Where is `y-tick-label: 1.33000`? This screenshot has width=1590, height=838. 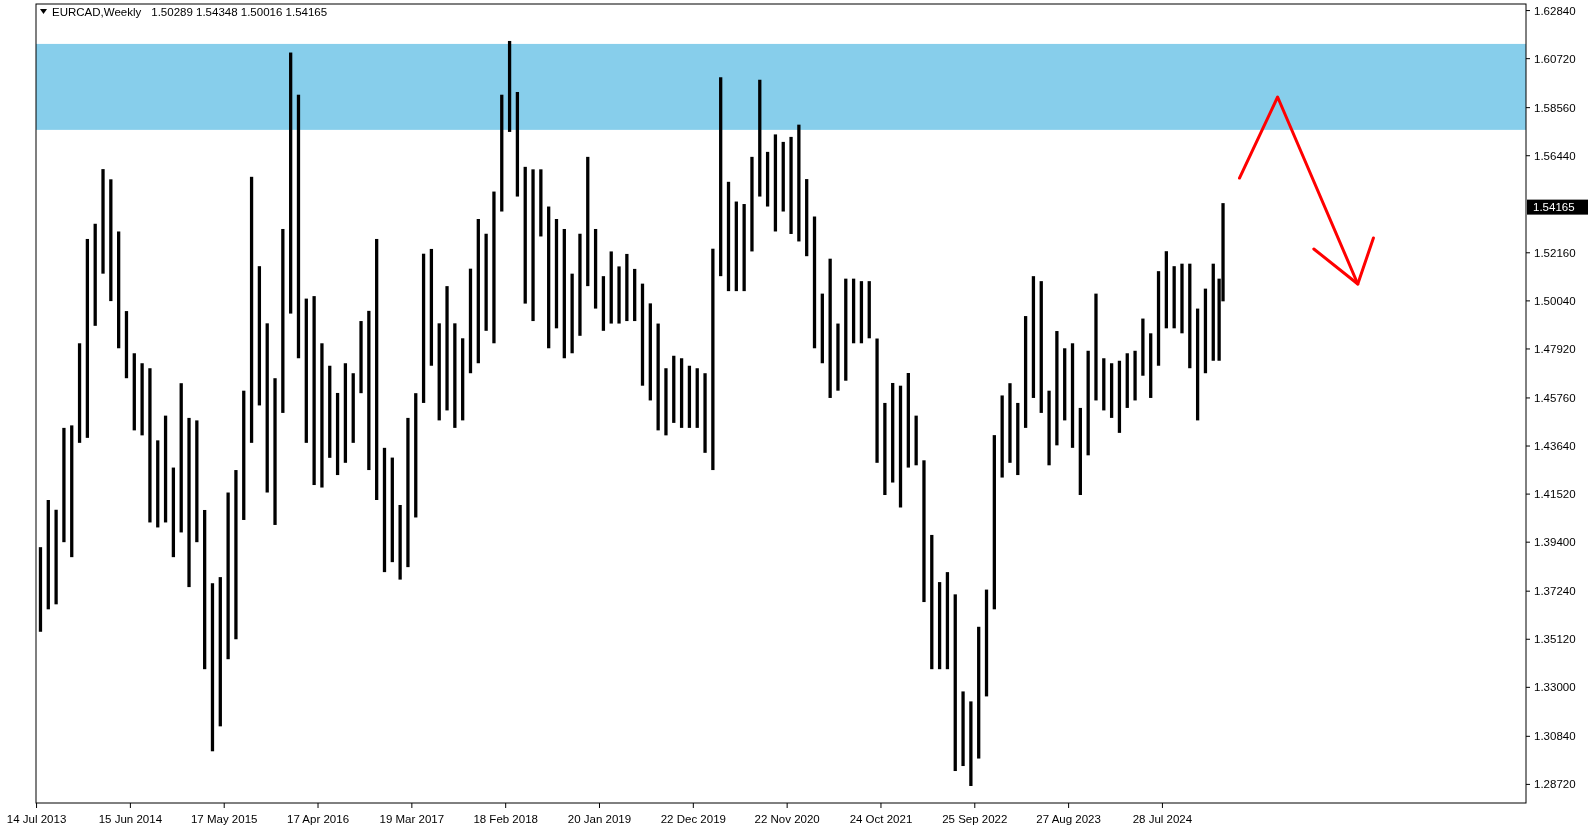
y-tick-label: 1.33000 is located at coordinates (1555, 687).